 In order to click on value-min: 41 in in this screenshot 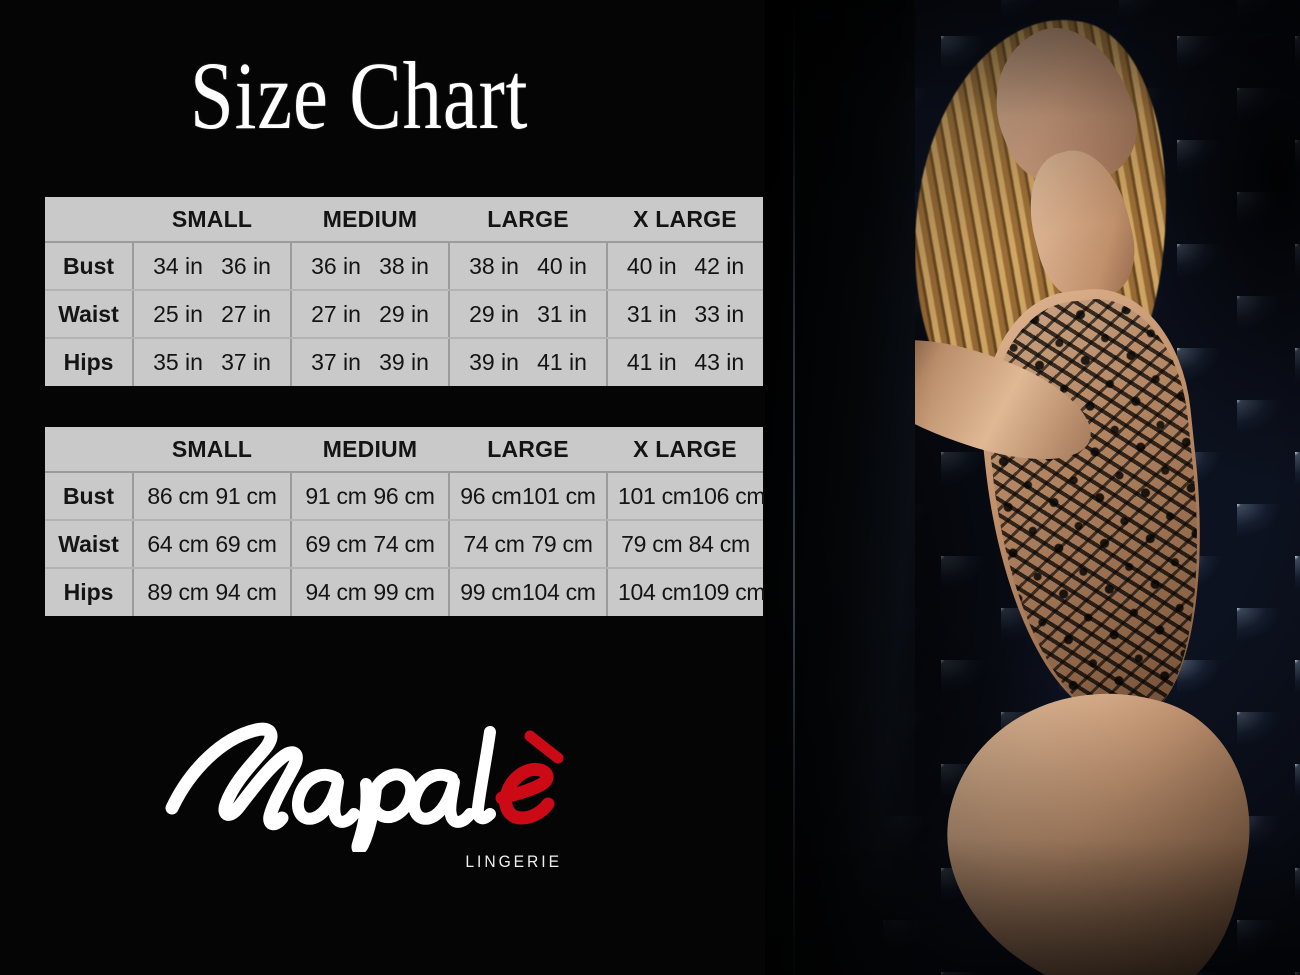, I will do `click(651, 362)`.